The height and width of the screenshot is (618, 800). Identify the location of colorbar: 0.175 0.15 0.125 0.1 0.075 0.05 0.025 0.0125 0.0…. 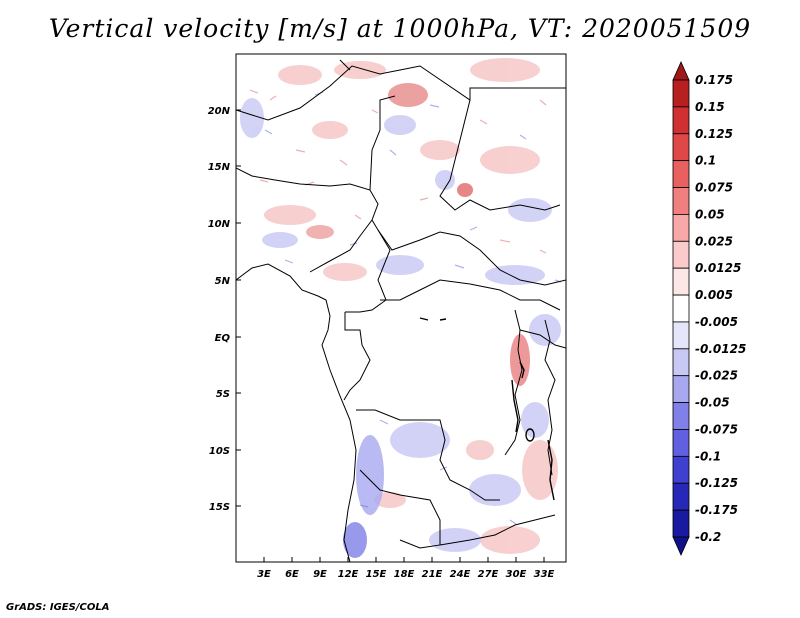
(709, 308).